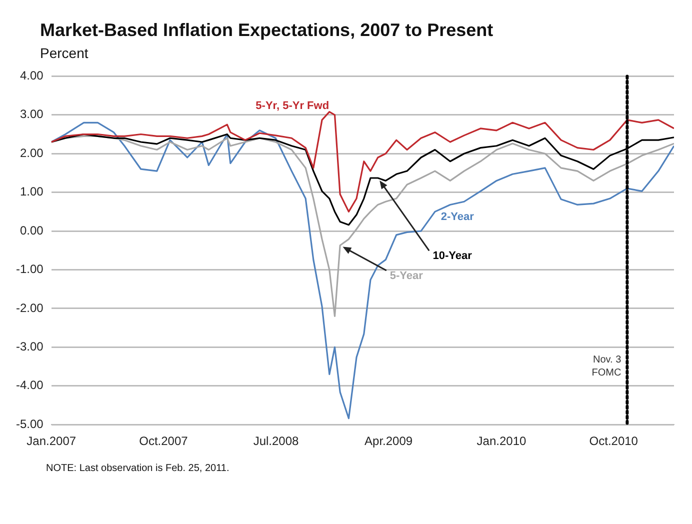  I want to click on x-tick-label: Oct.2007, so click(163, 441).